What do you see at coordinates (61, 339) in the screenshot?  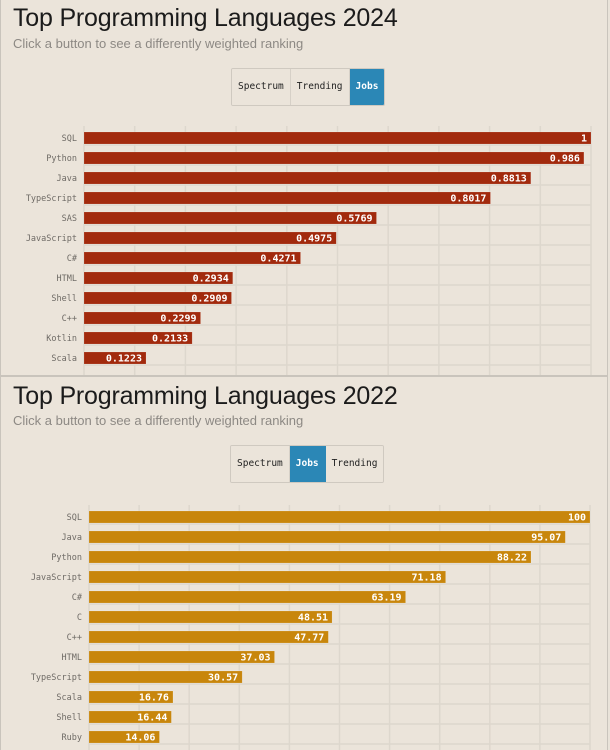 I see `category-label: Kotlin` at bounding box center [61, 339].